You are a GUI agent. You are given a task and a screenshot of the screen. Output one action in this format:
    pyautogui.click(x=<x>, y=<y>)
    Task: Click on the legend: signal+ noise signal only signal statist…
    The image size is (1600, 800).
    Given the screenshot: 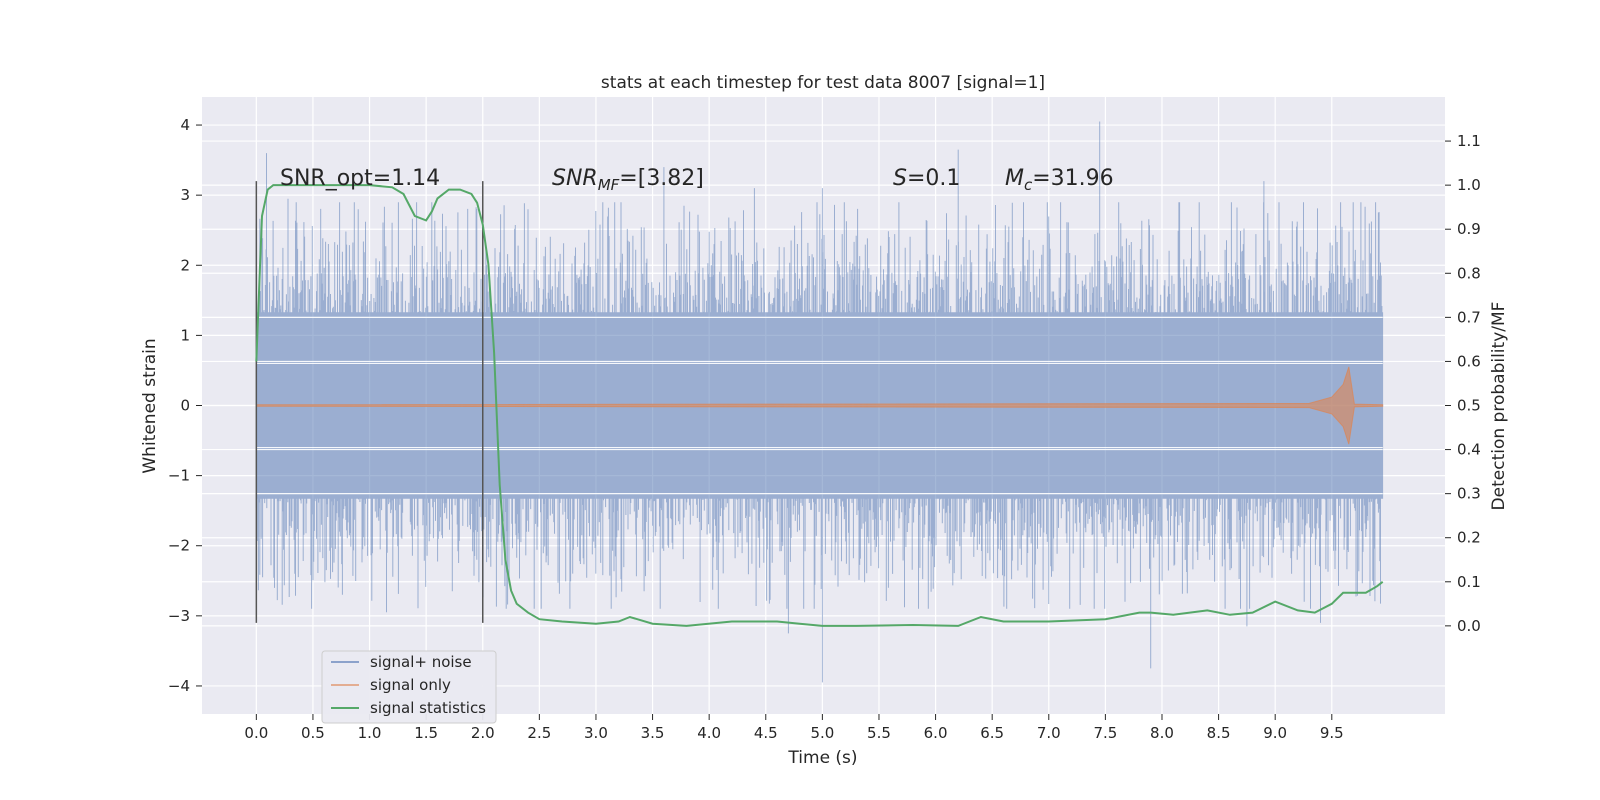 What is the action you would take?
    pyautogui.click(x=409, y=687)
    